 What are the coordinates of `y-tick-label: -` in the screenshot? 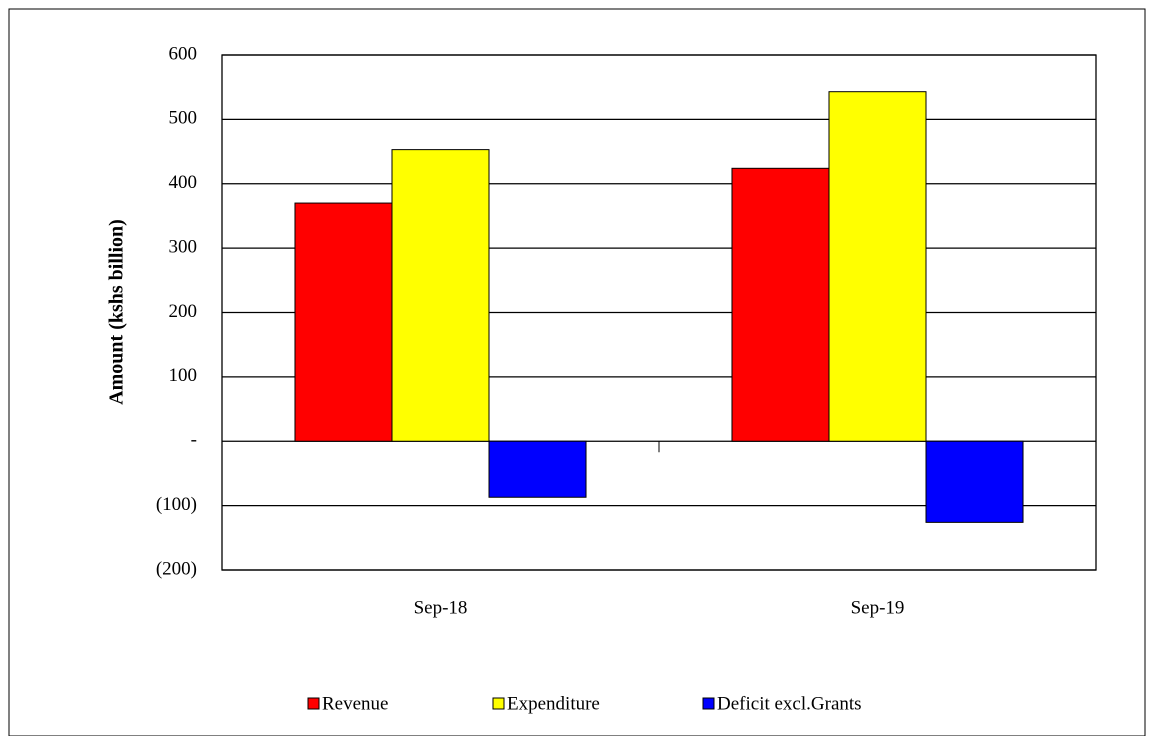 It's located at (194, 440).